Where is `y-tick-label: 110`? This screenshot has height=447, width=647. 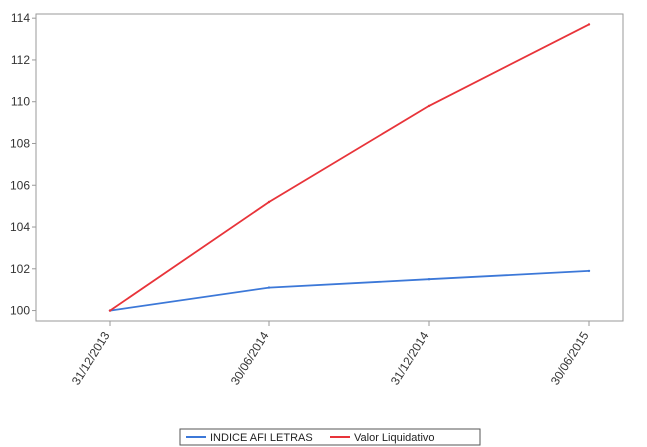
y-tick-label: 110 is located at coordinates (20, 102).